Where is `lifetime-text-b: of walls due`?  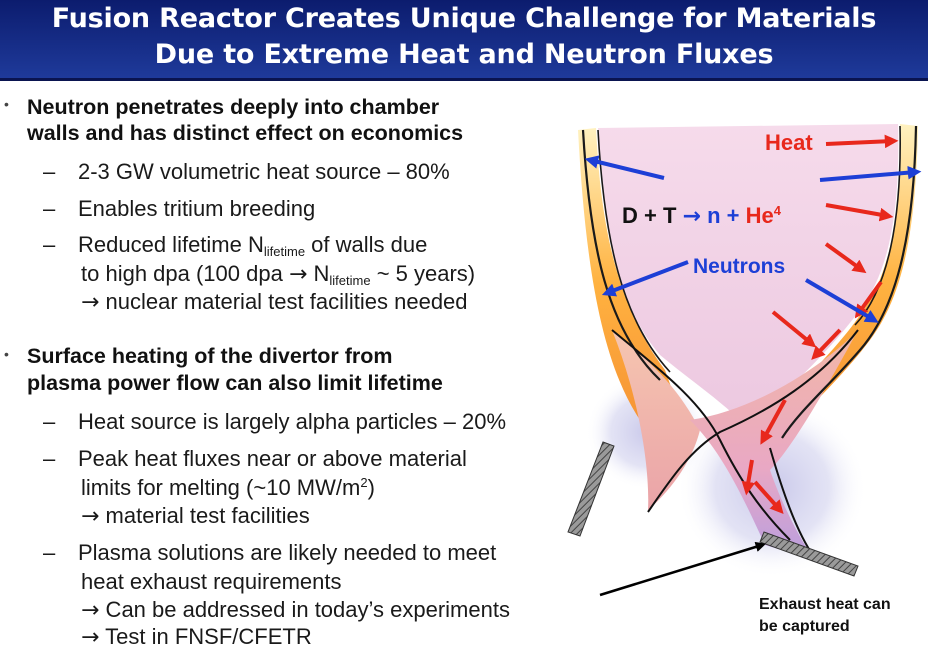 lifetime-text-b: of walls due is located at coordinates (366, 244).